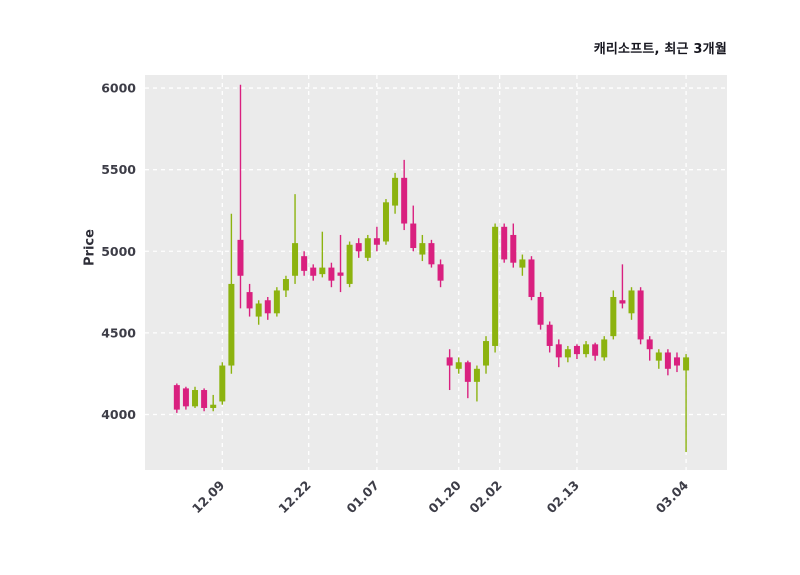 This screenshot has width=800, height=575. I want to click on y-tick-label: 4500, so click(118, 332).